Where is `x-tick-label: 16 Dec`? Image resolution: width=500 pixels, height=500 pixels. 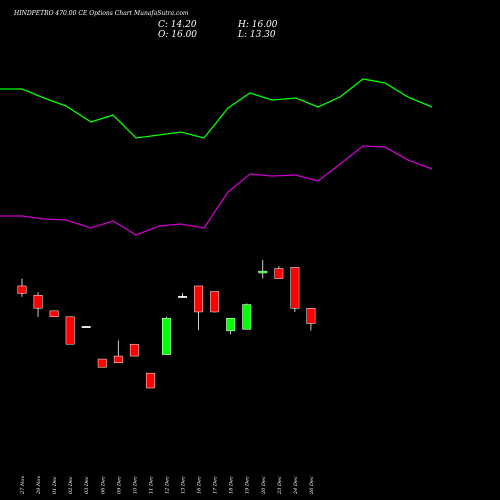 x-tick-label: 16 Dec is located at coordinates (200, 485).